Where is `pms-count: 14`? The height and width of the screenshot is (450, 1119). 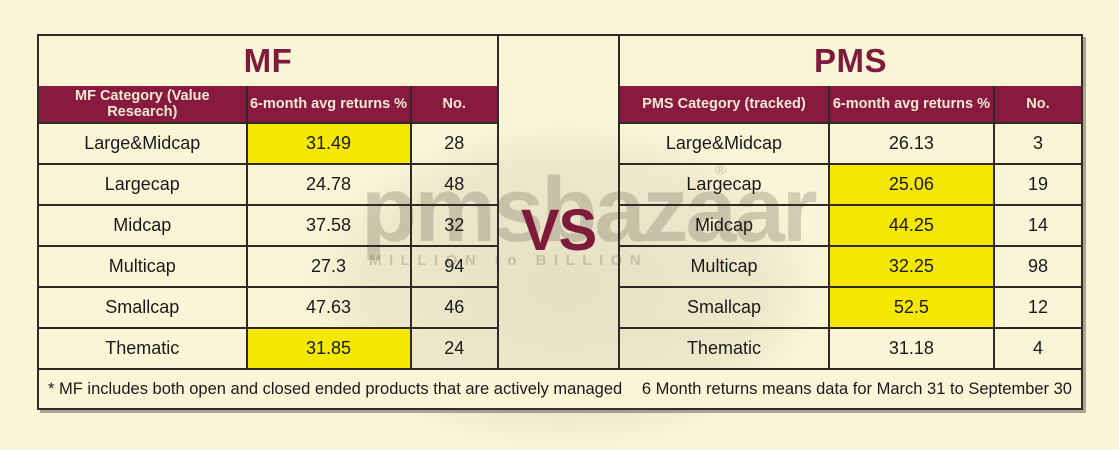
pms-count: 14 is located at coordinates (1036, 225).